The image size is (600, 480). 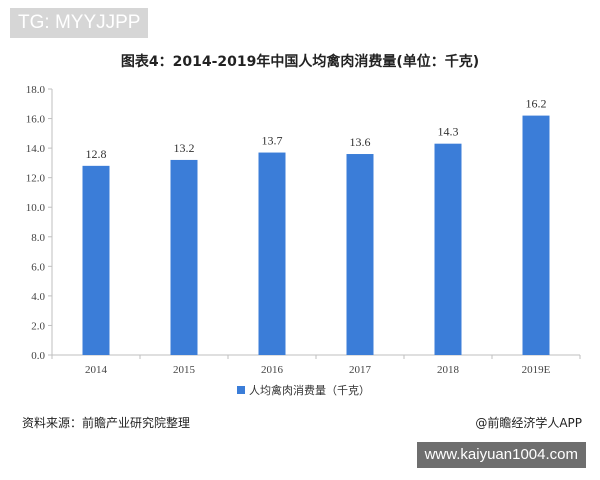 What do you see at coordinates (184, 148) in the screenshot?
I see `value-label: 13.2` at bounding box center [184, 148].